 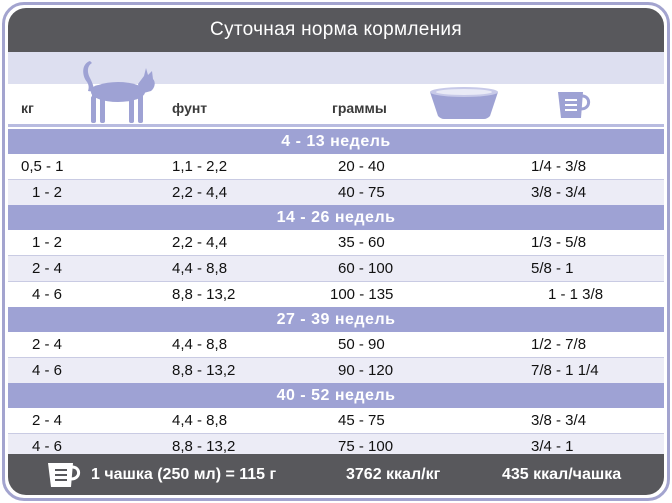 I want to click on section-header: 40 - 52 недель, so click(x=336, y=395).